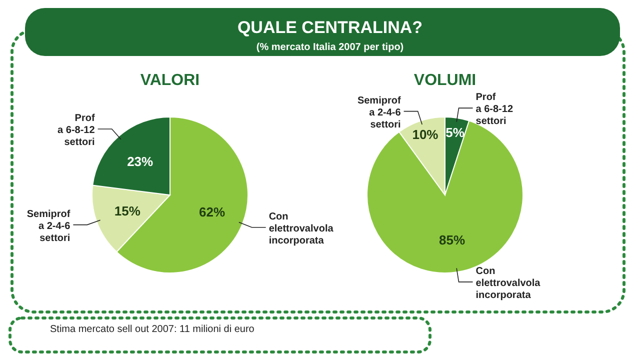 The image size is (640, 361). Describe the element at coordinates (330, 47) in the screenshot. I see `text: (% mercato Italia 2007 per tipo)` at that location.